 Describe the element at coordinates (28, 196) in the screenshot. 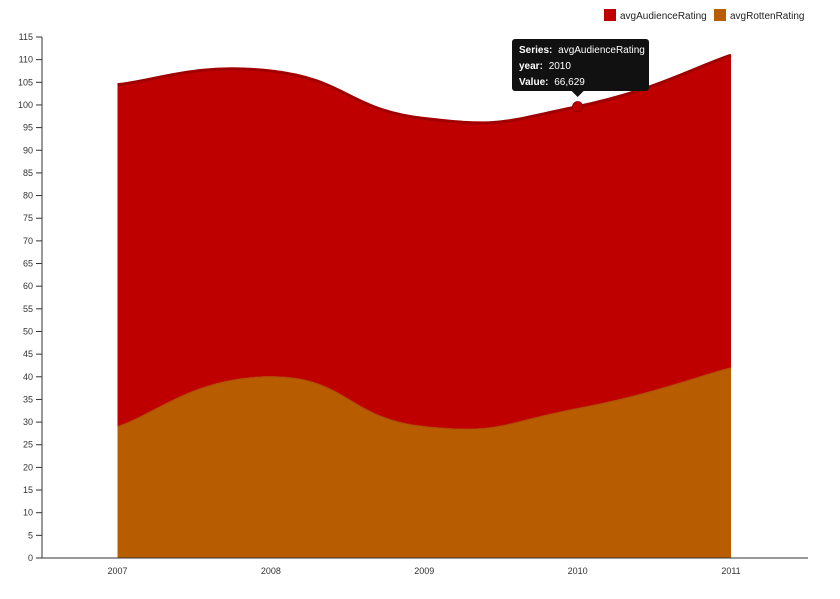

I see `y-tick-label: 80` at that location.